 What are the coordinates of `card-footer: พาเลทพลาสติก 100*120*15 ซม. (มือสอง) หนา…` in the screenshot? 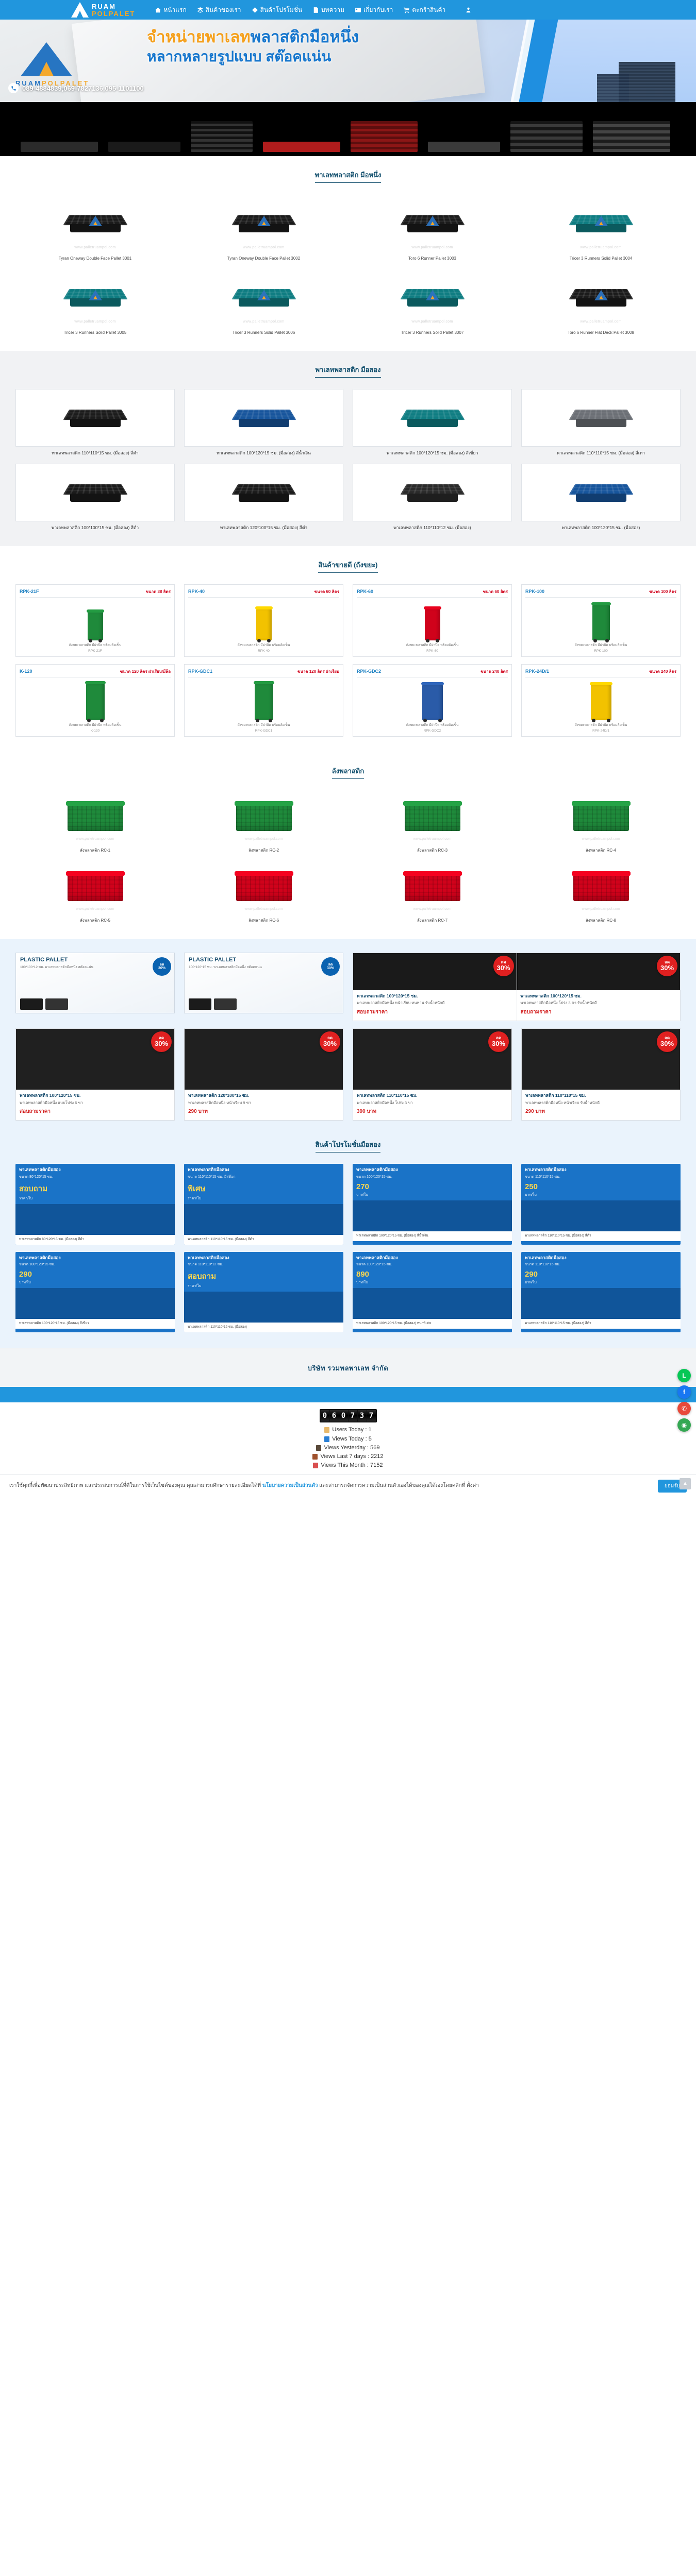 It's located at (432, 1324).